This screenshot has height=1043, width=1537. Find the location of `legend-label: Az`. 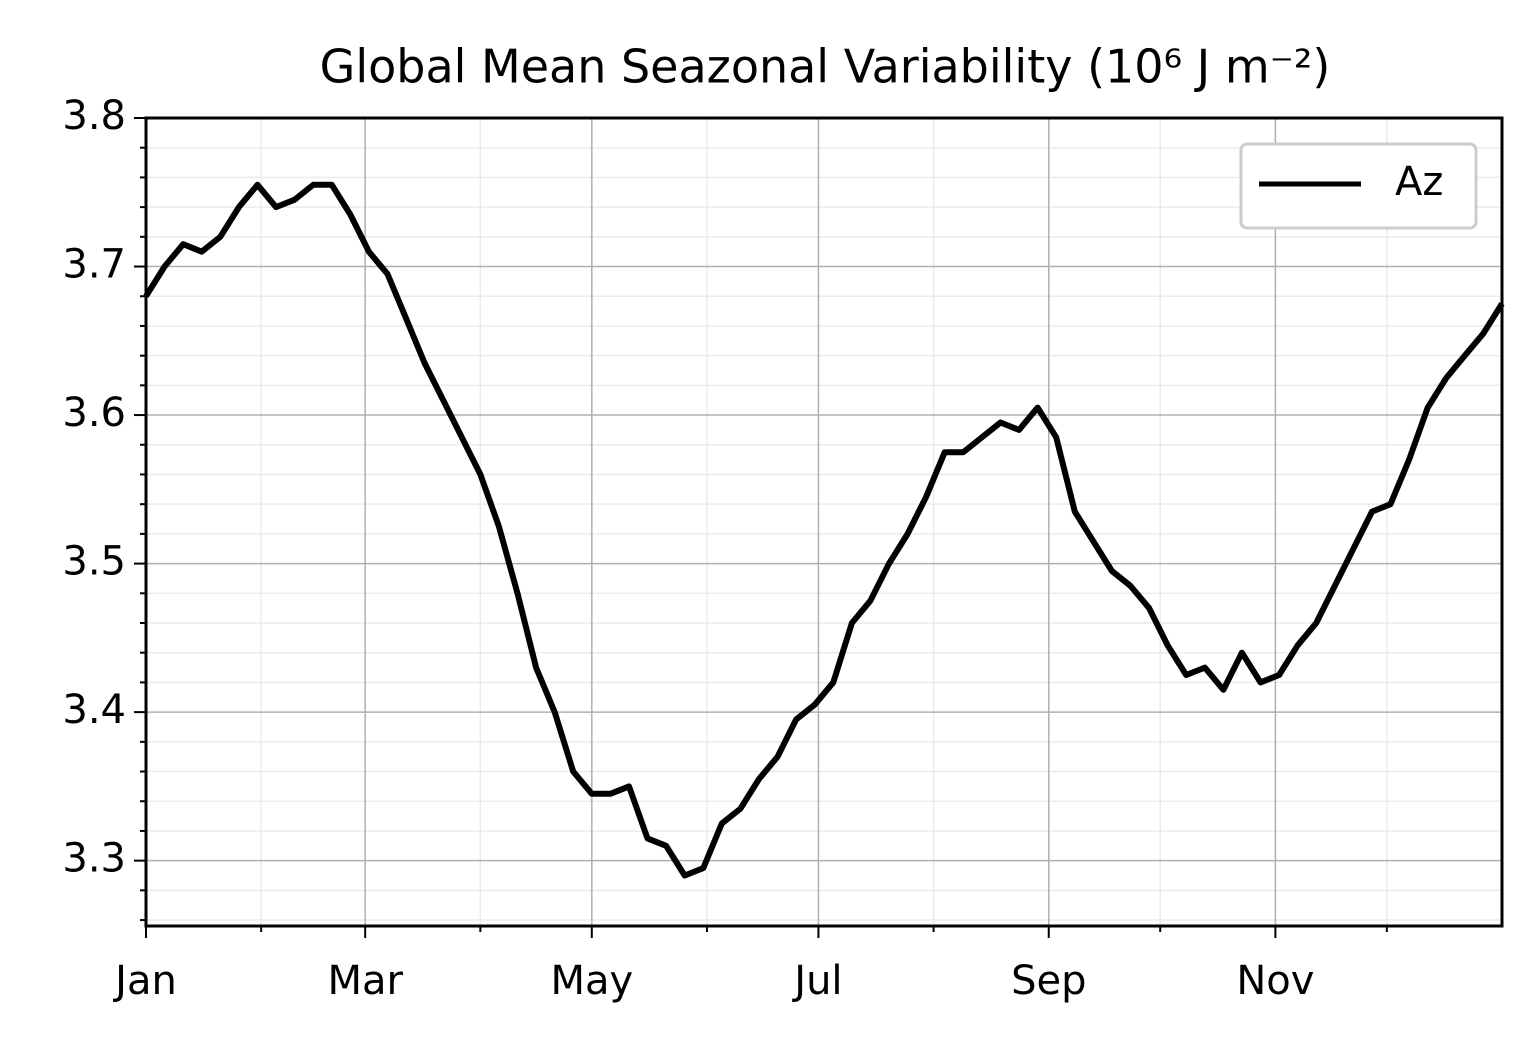

legend-label: Az is located at coordinates (1419, 182).